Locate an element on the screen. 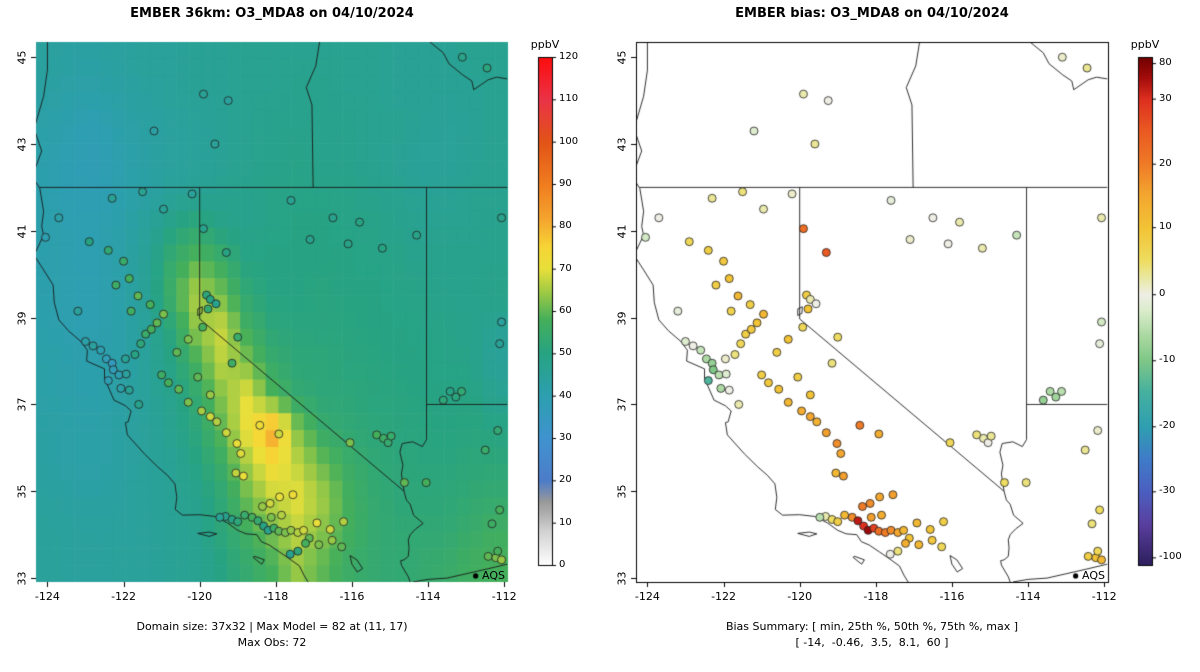 This screenshot has width=1200, height=672. colorbar-tick-label: 120 is located at coordinates (569, 56).